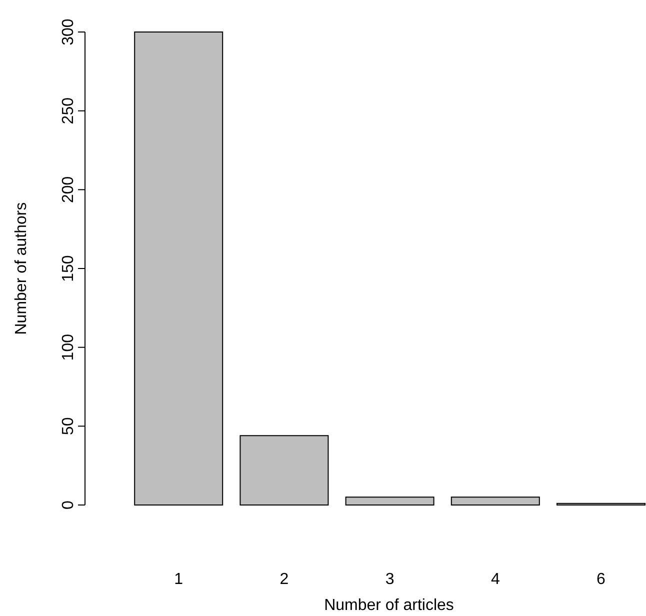  What do you see at coordinates (495, 579) in the screenshot?
I see `x-tick-label: 4` at bounding box center [495, 579].